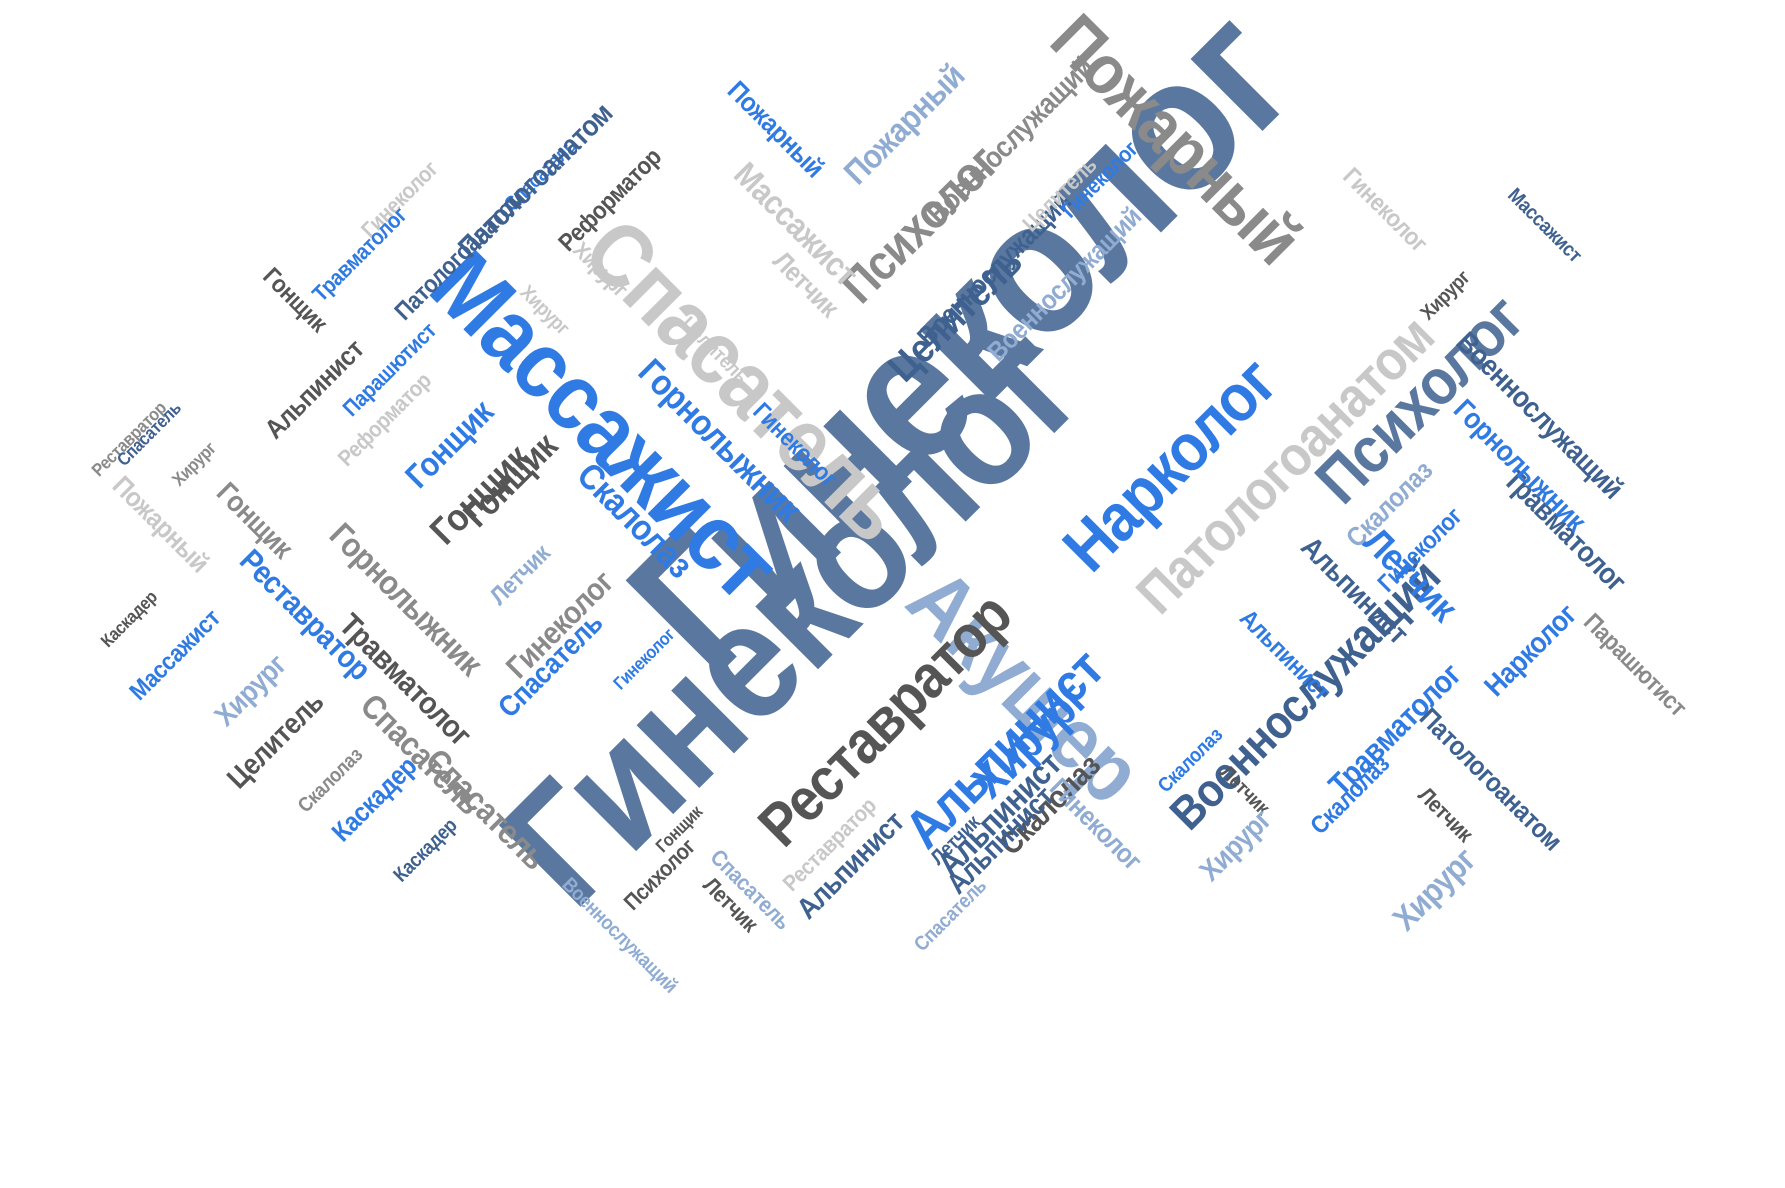  What do you see at coordinates (1545, 225) in the screenshot?
I see `cloud-word: Массажист` at bounding box center [1545, 225].